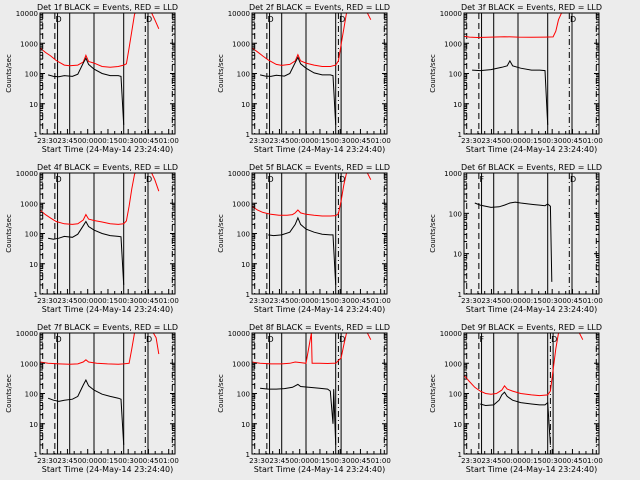 The height and width of the screenshot is (480, 640). I want to click on x-tick-label: 23:30, so click(471, 301).